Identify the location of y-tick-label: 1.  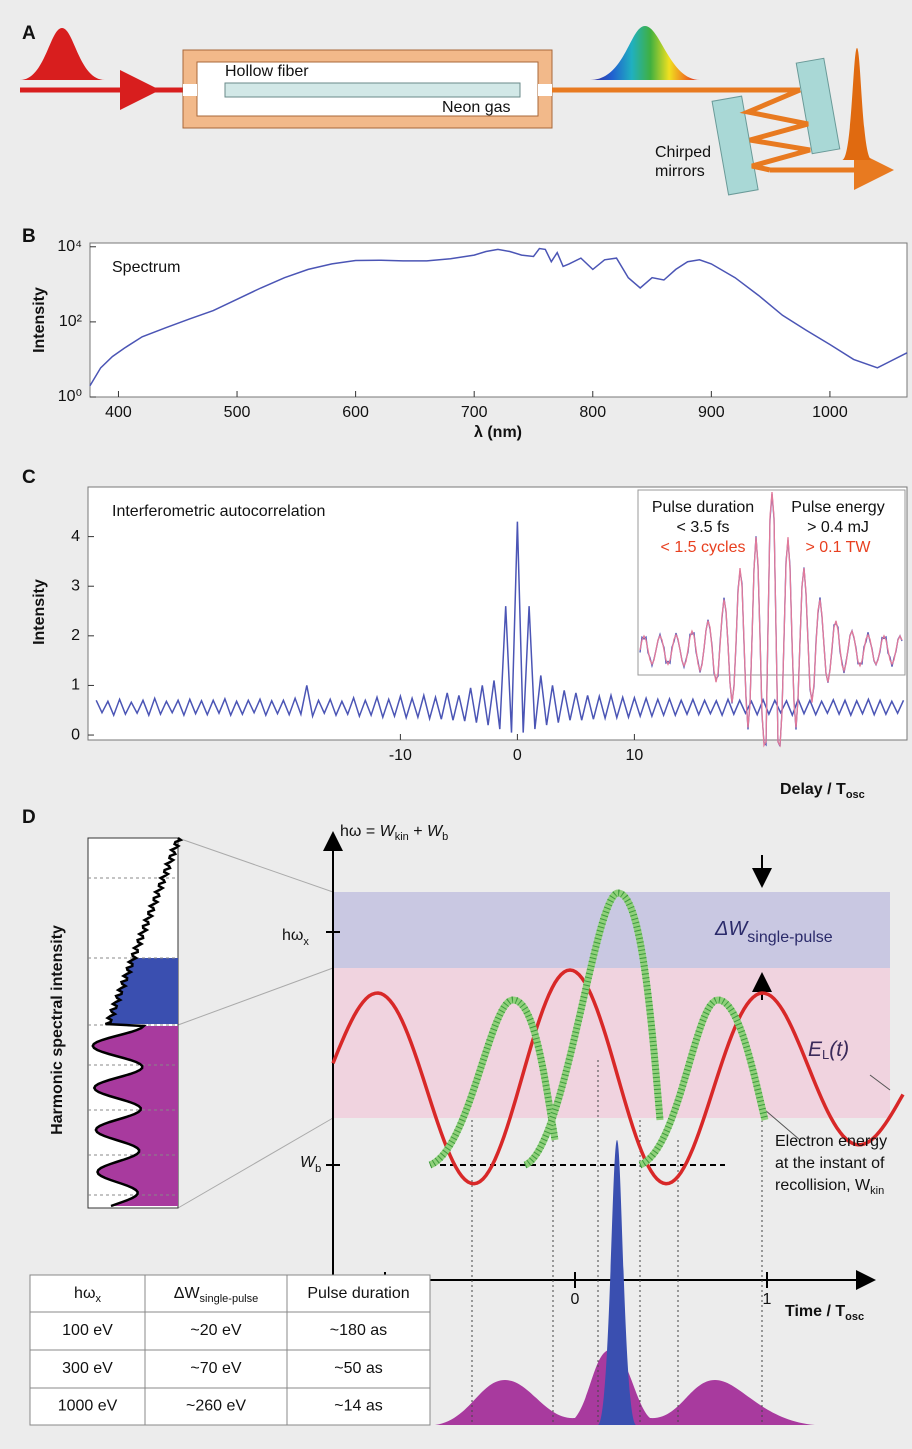
(75, 685).